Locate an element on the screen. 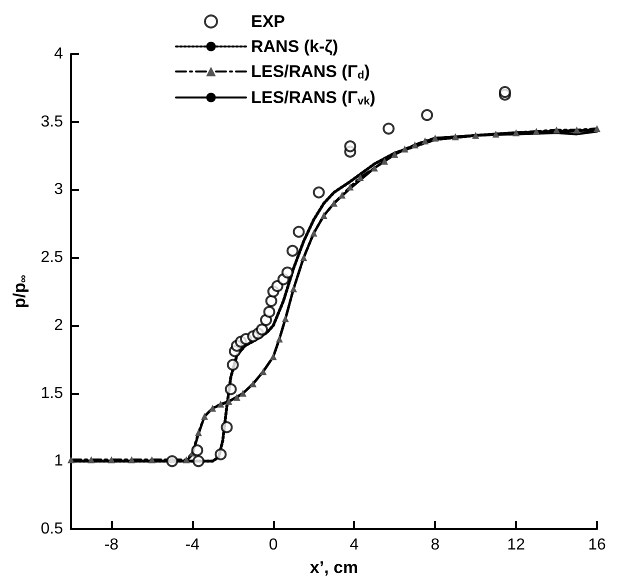 Image resolution: width=617 pixels, height=581 pixels. y-tick-label: 2.5 is located at coordinates (52, 257).